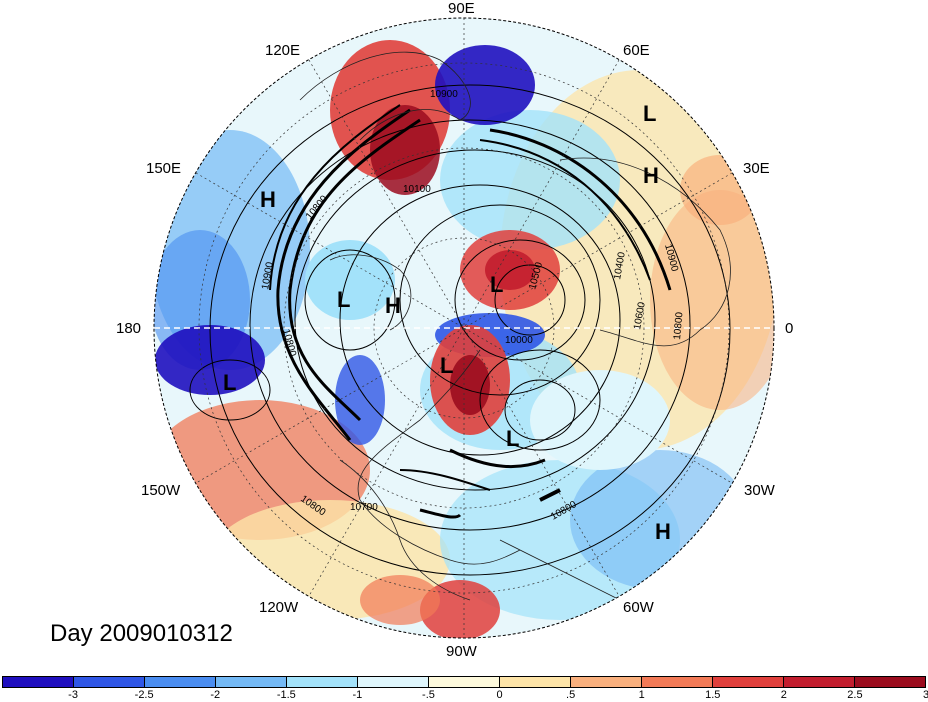 This screenshot has height=702, width=928. What do you see at coordinates (161, 490) in the screenshot?
I see `lon-label-150w: 150W` at bounding box center [161, 490].